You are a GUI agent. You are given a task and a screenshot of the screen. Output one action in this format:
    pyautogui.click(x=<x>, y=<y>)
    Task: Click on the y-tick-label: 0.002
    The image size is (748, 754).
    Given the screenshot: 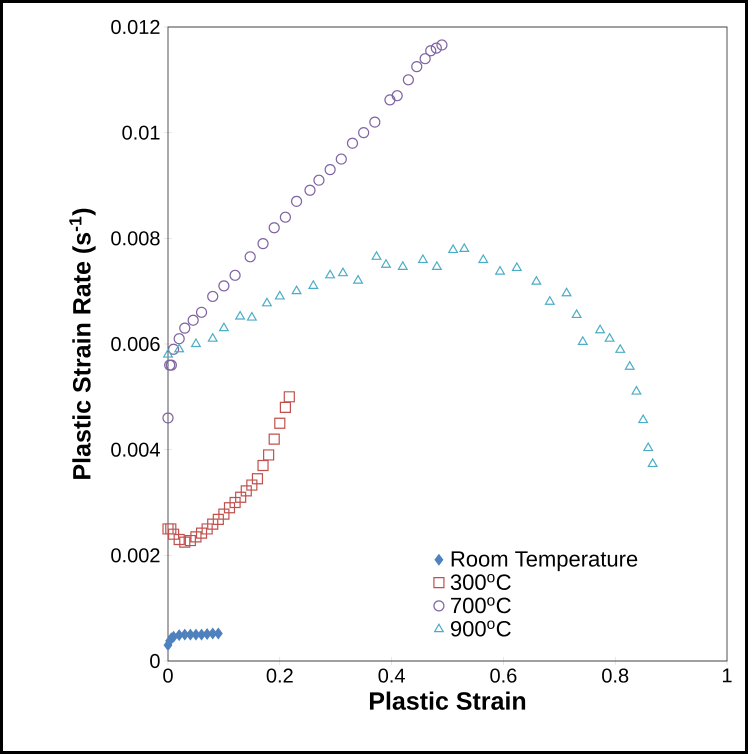 What is the action you would take?
    pyautogui.click(x=135, y=555)
    